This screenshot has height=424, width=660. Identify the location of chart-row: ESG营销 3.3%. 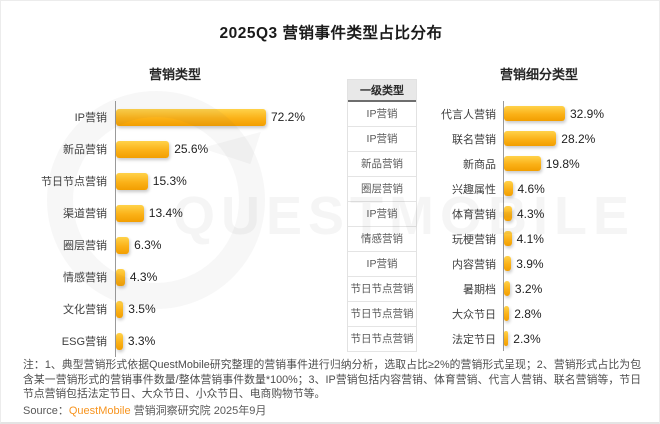
(175, 341).